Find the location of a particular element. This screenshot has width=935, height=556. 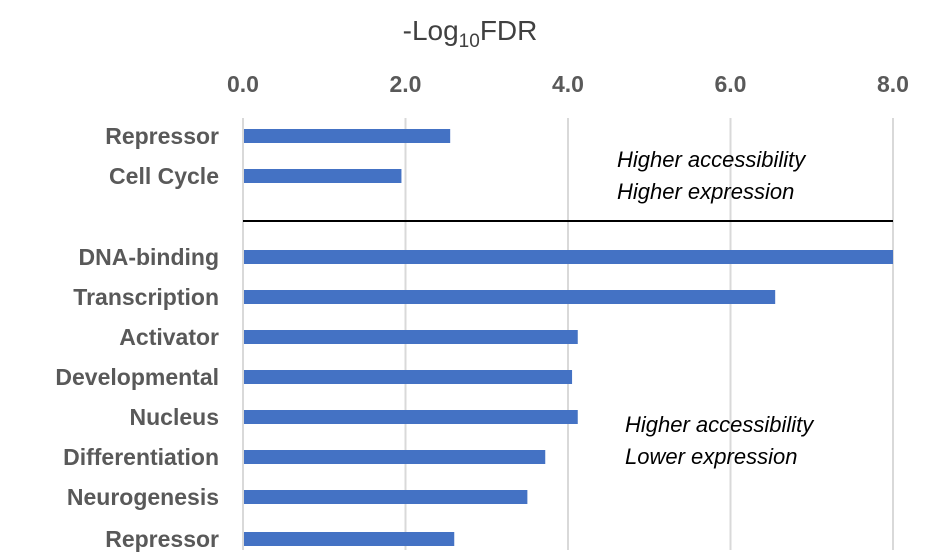

annotation-line: Higher expression is located at coordinates (705, 191).